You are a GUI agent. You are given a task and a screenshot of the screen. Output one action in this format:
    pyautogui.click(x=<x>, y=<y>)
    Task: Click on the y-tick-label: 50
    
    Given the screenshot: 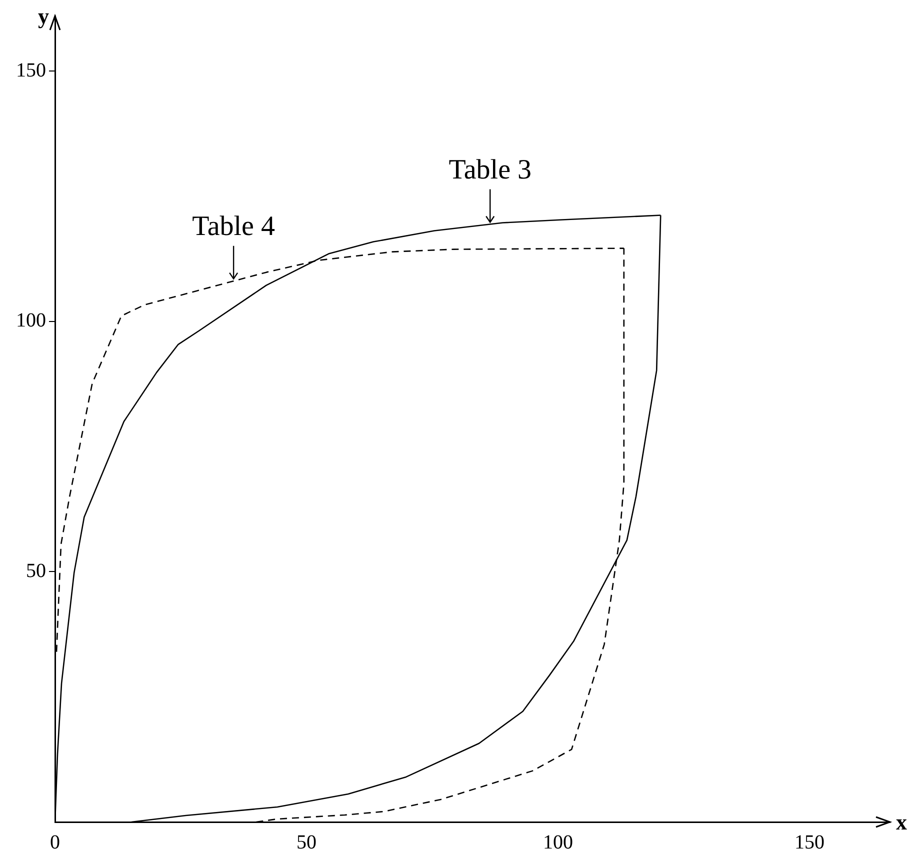 What is the action you would take?
    pyautogui.click(x=36, y=571)
    